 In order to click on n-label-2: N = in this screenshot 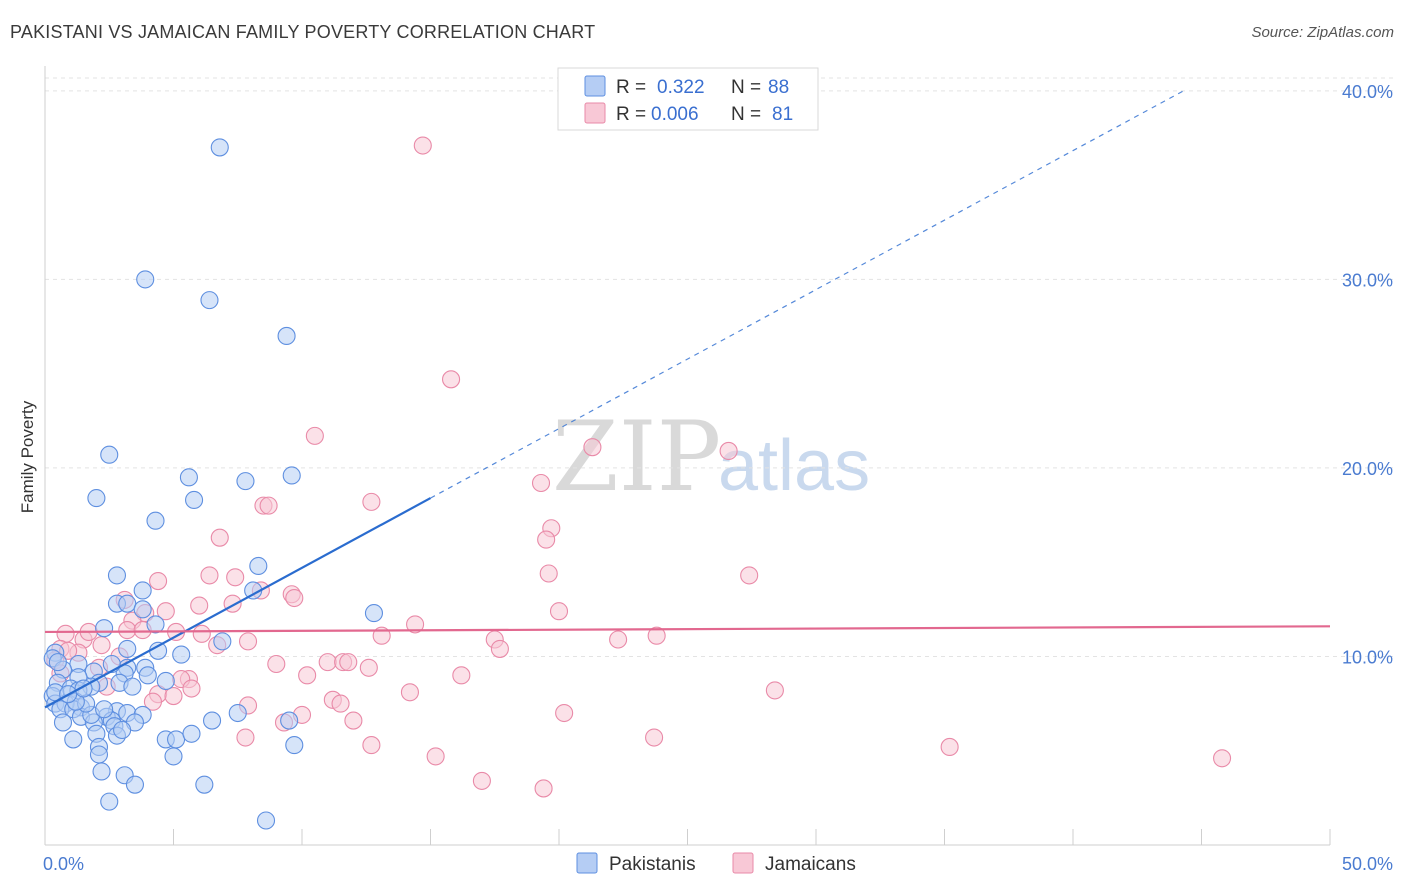, I will do `click(746, 114)`.